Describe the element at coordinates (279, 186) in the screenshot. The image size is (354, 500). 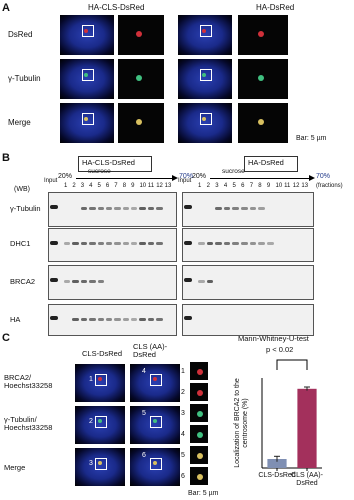
I see `fraction-number: 10` at that location.